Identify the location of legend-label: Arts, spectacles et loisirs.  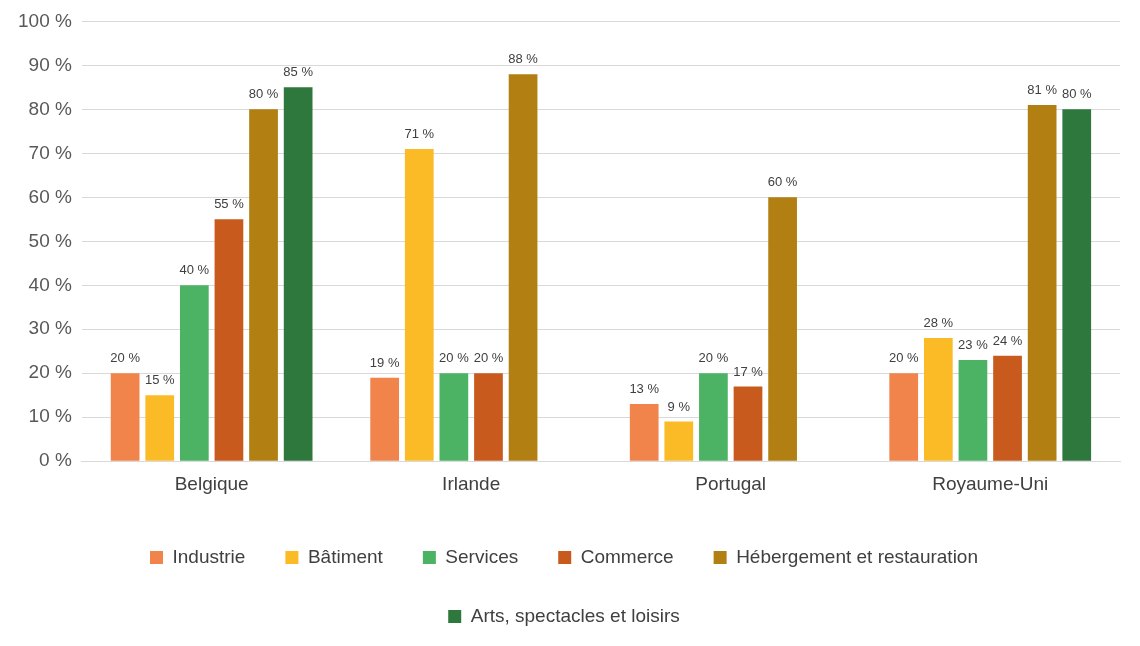
(575, 615).